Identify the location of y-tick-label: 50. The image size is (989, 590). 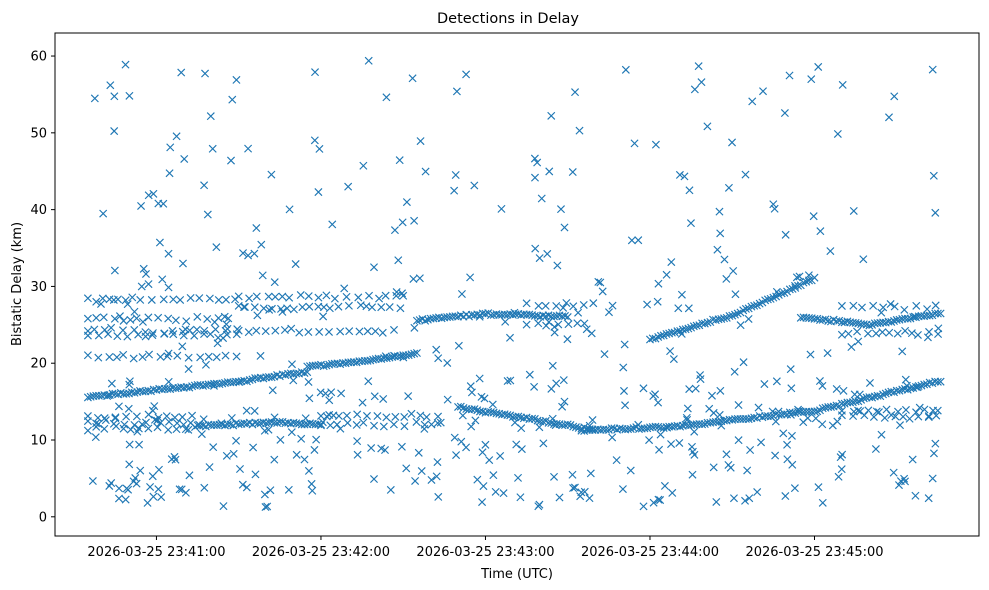
(38, 133).